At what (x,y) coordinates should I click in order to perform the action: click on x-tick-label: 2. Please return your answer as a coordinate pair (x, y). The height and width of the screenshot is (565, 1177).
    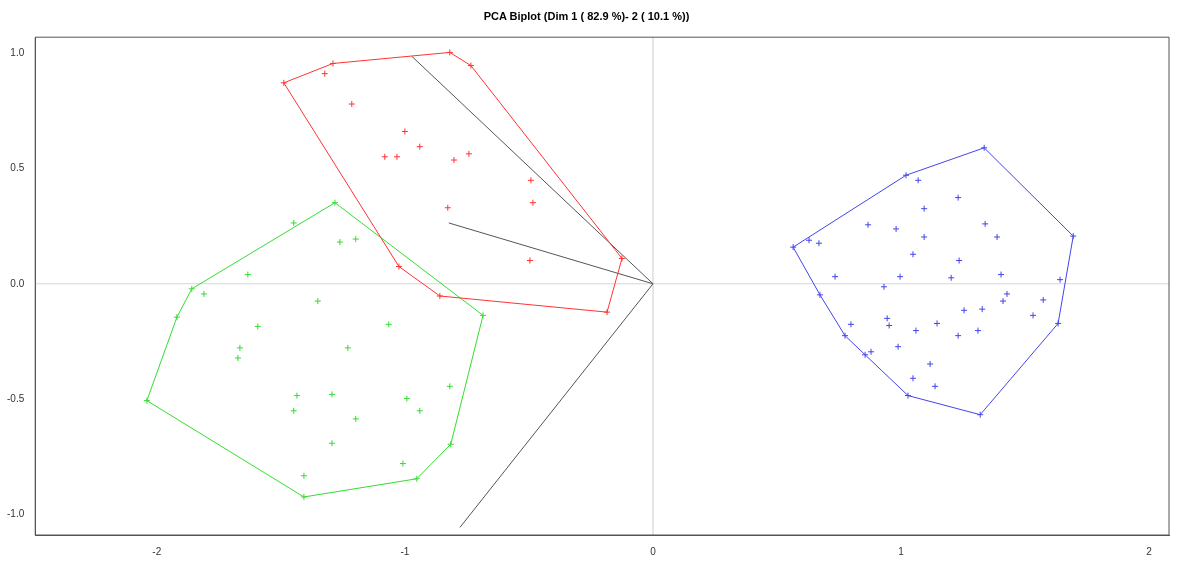
    Looking at the image, I should click on (1149, 551).